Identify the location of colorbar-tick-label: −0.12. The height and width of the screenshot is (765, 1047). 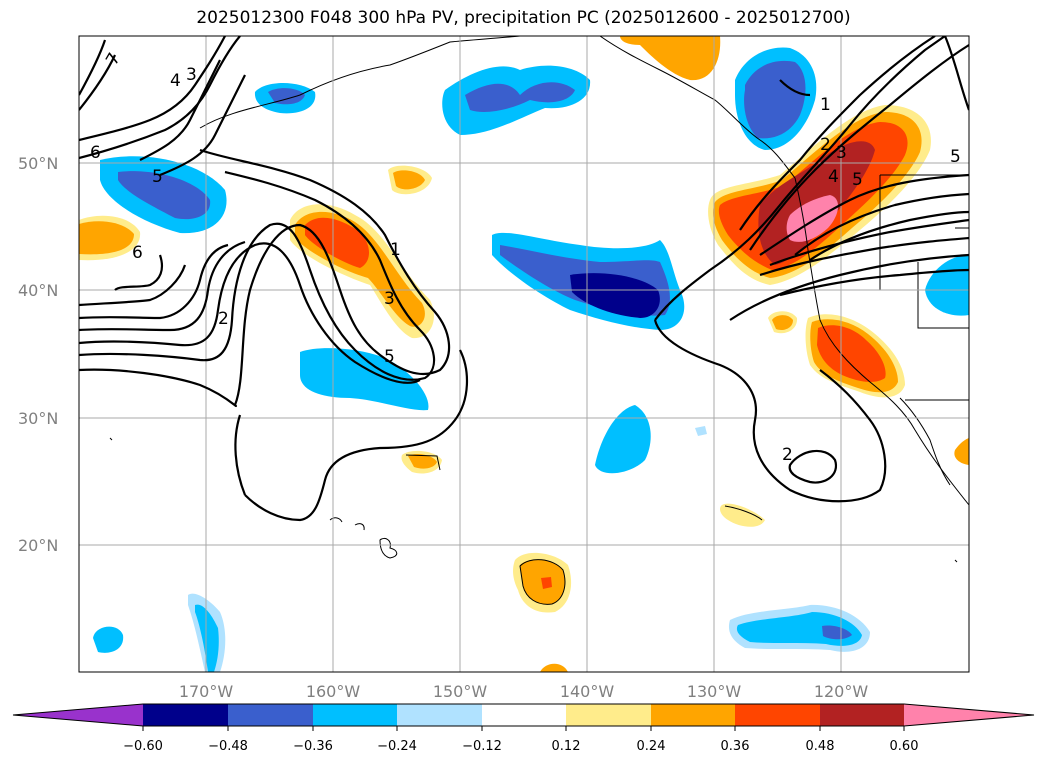
(482, 746).